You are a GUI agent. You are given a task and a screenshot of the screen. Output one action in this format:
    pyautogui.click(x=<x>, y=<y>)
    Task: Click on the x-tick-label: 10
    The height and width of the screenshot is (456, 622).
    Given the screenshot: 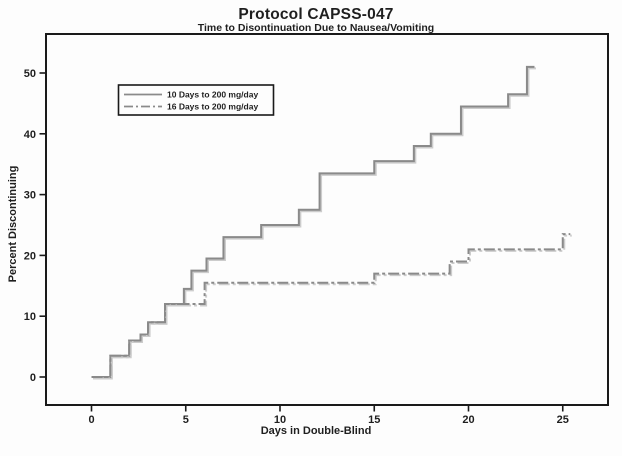 What is the action you would take?
    pyautogui.click(x=280, y=420)
    